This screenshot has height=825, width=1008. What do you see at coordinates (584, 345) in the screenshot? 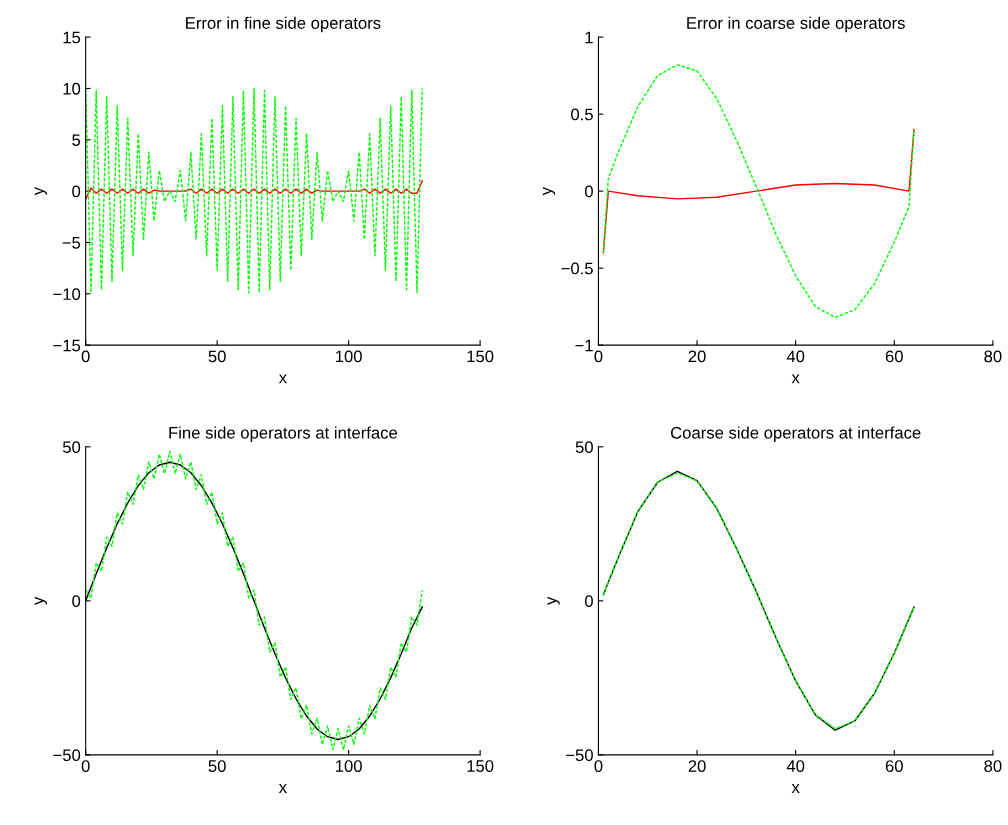
I see `y-tick-label: −1` at bounding box center [584, 345].